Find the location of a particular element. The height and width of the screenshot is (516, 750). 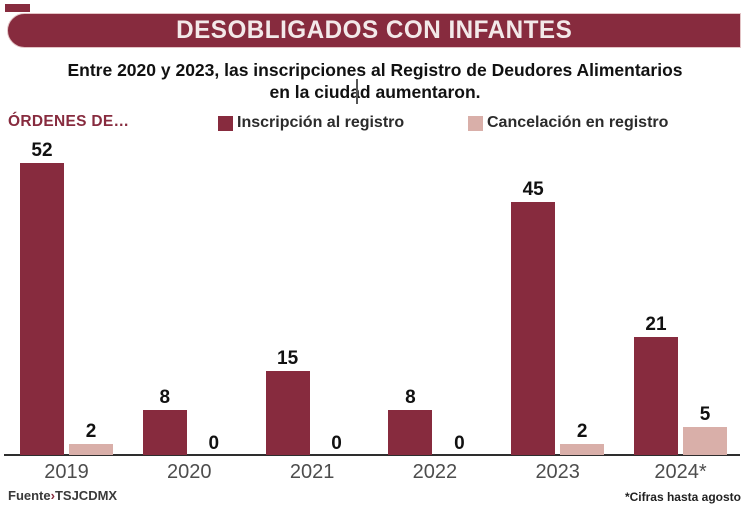

legend-label-inscripcion: Inscripción al registro is located at coordinates (321, 122).